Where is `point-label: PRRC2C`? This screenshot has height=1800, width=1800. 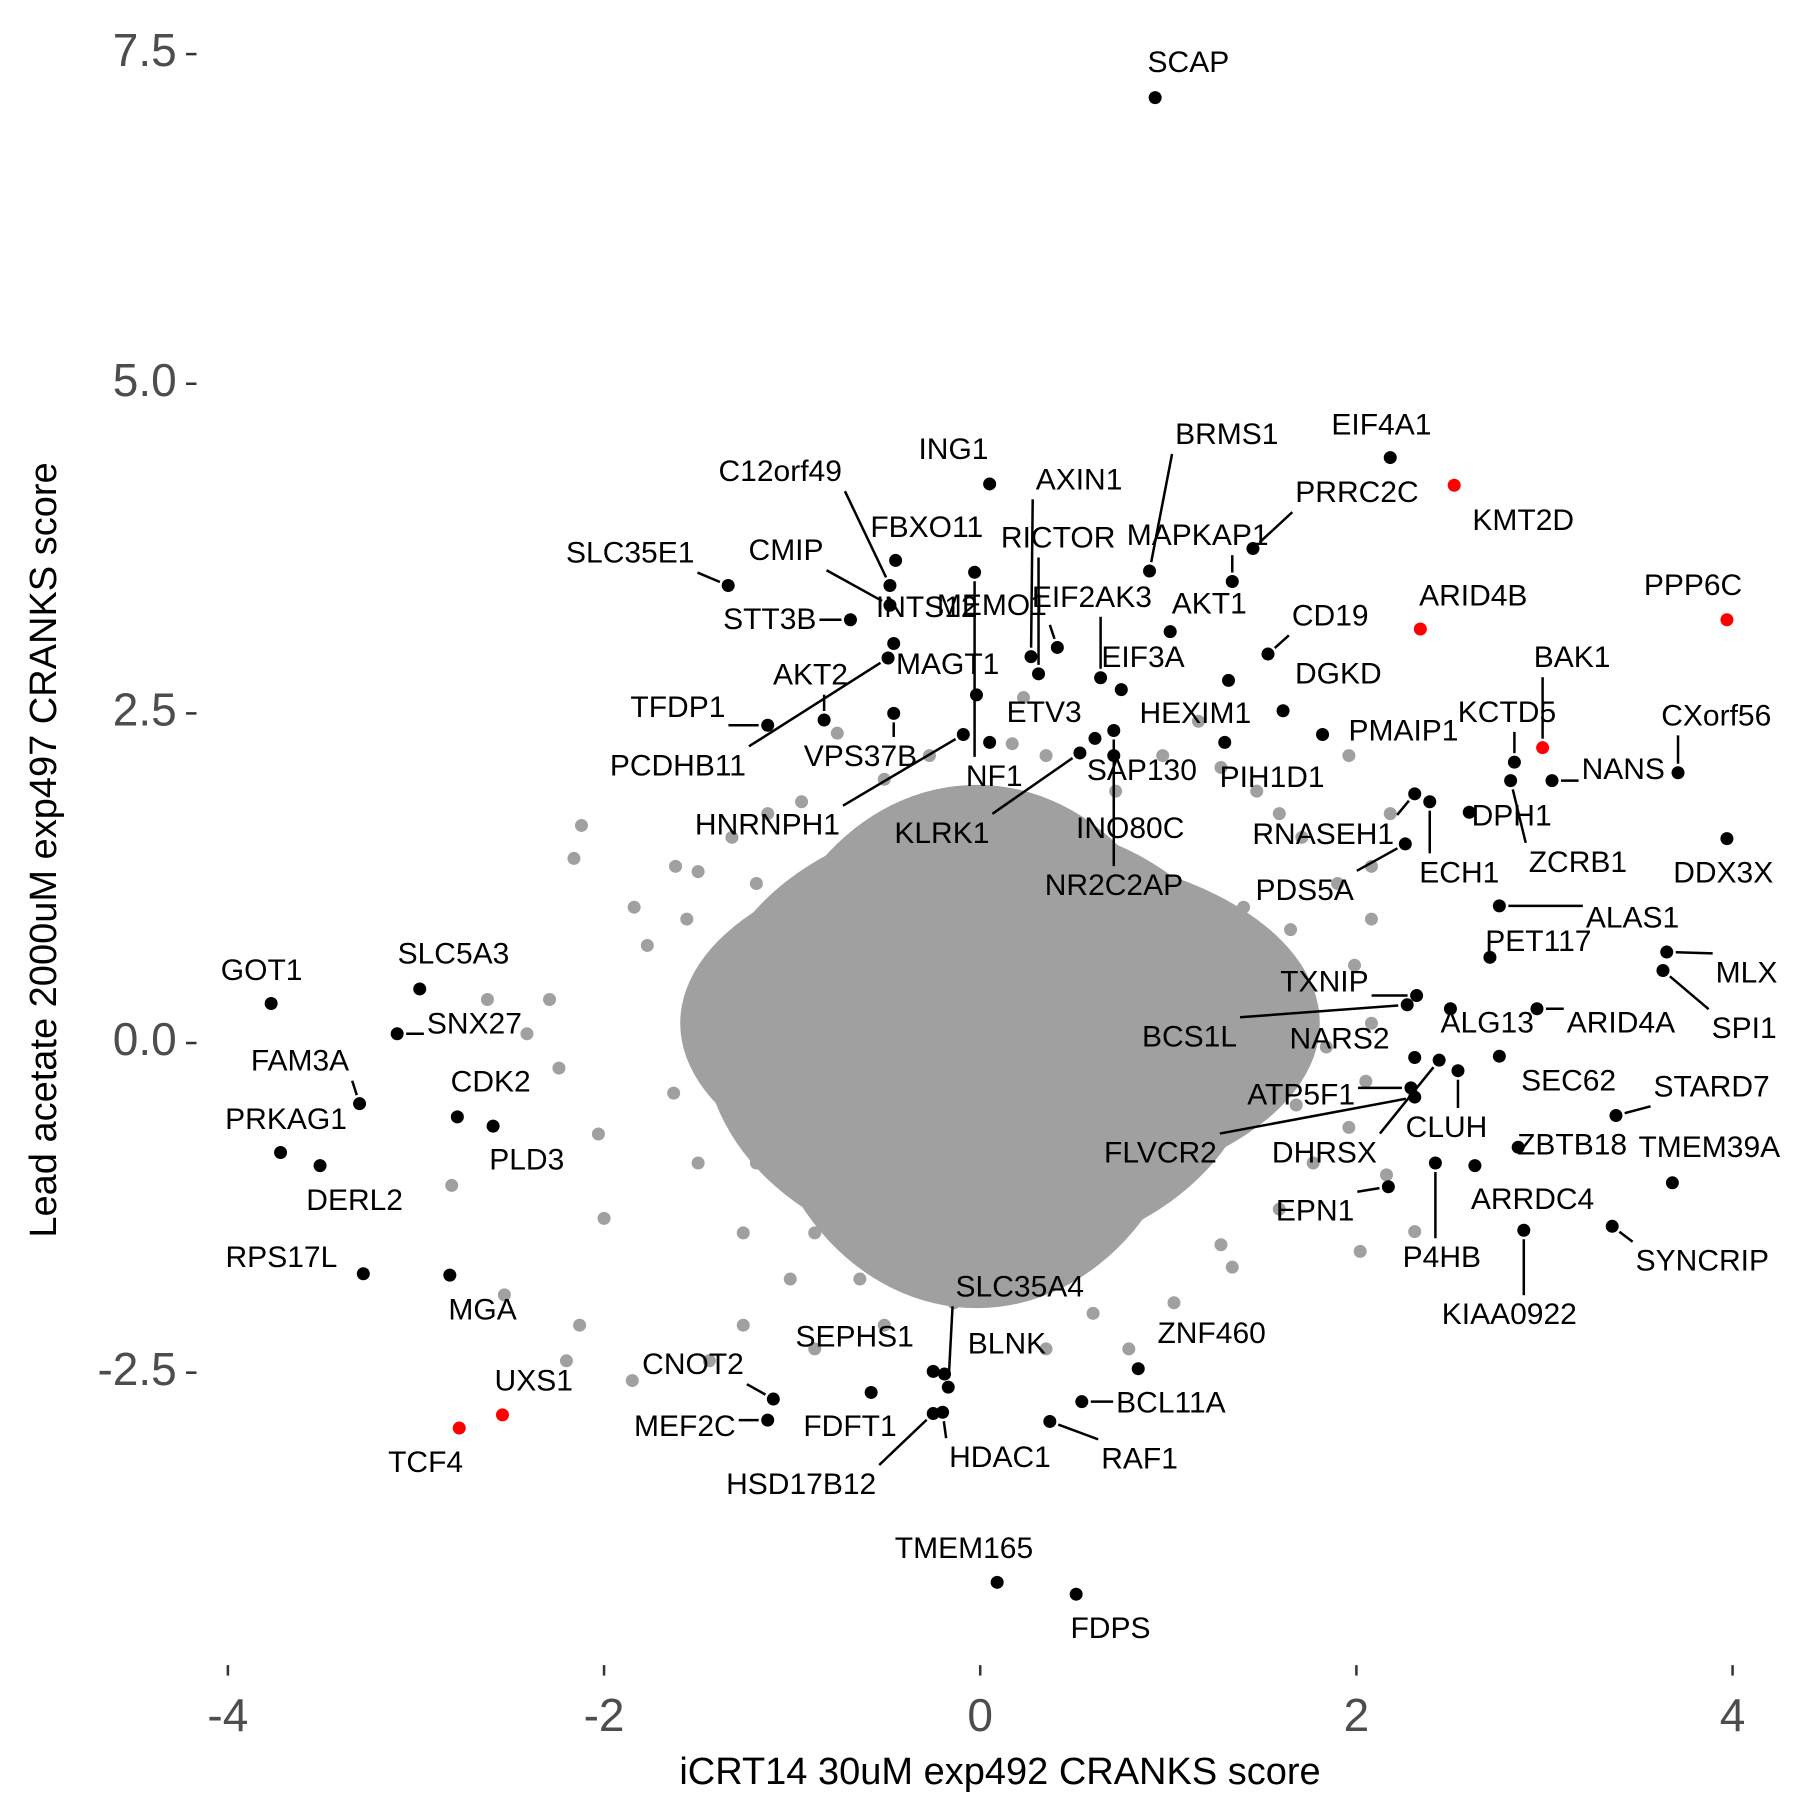
point-label: PRRC2C is located at coordinates (1356, 492).